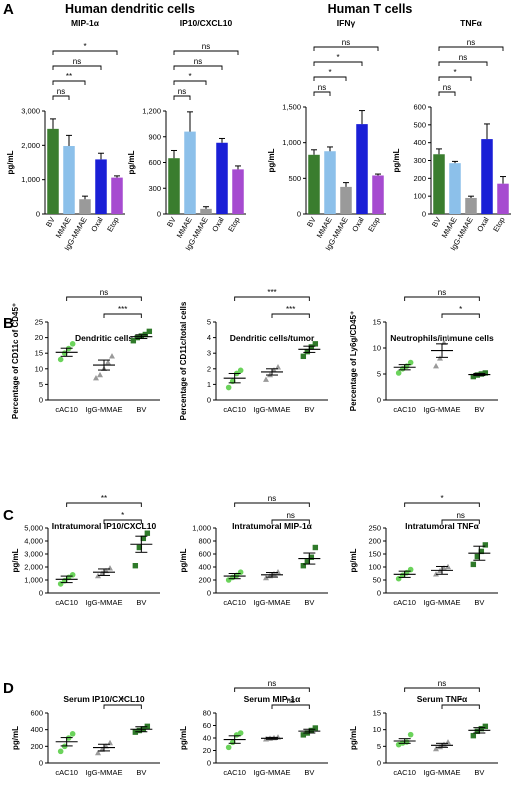  What do you see at coordinates (8, 688) in the screenshot?
I see `panel-label-d: D` at bounding box center [8, 688].